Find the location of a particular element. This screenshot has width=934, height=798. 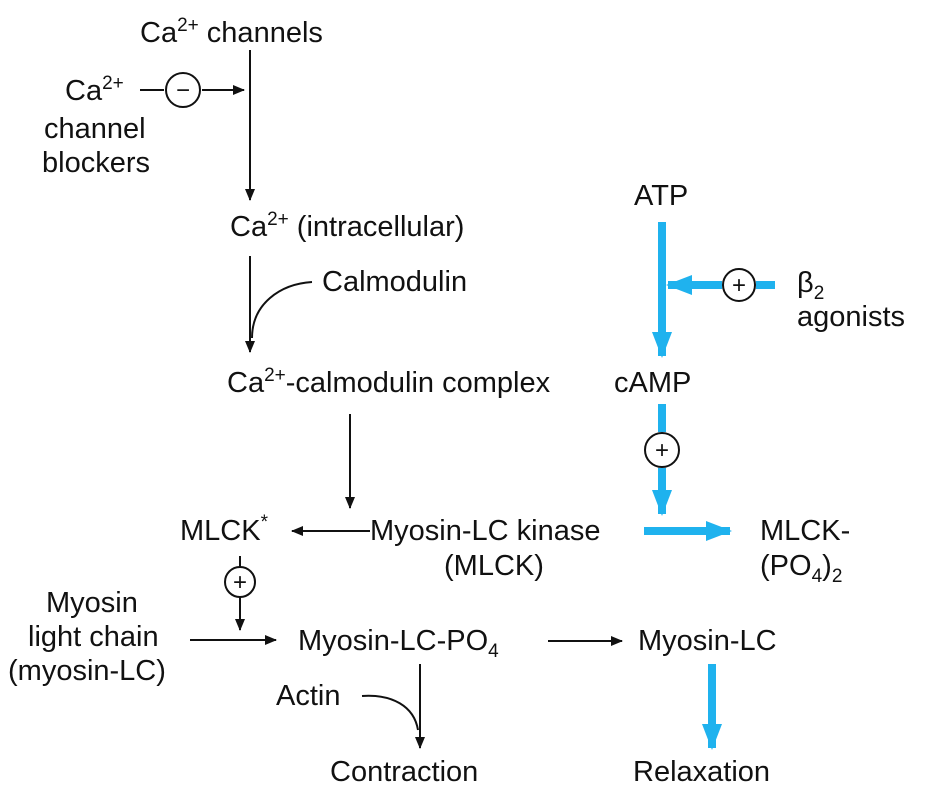

inhibit-sign-symbol: − is located at coordinates (183, 90).